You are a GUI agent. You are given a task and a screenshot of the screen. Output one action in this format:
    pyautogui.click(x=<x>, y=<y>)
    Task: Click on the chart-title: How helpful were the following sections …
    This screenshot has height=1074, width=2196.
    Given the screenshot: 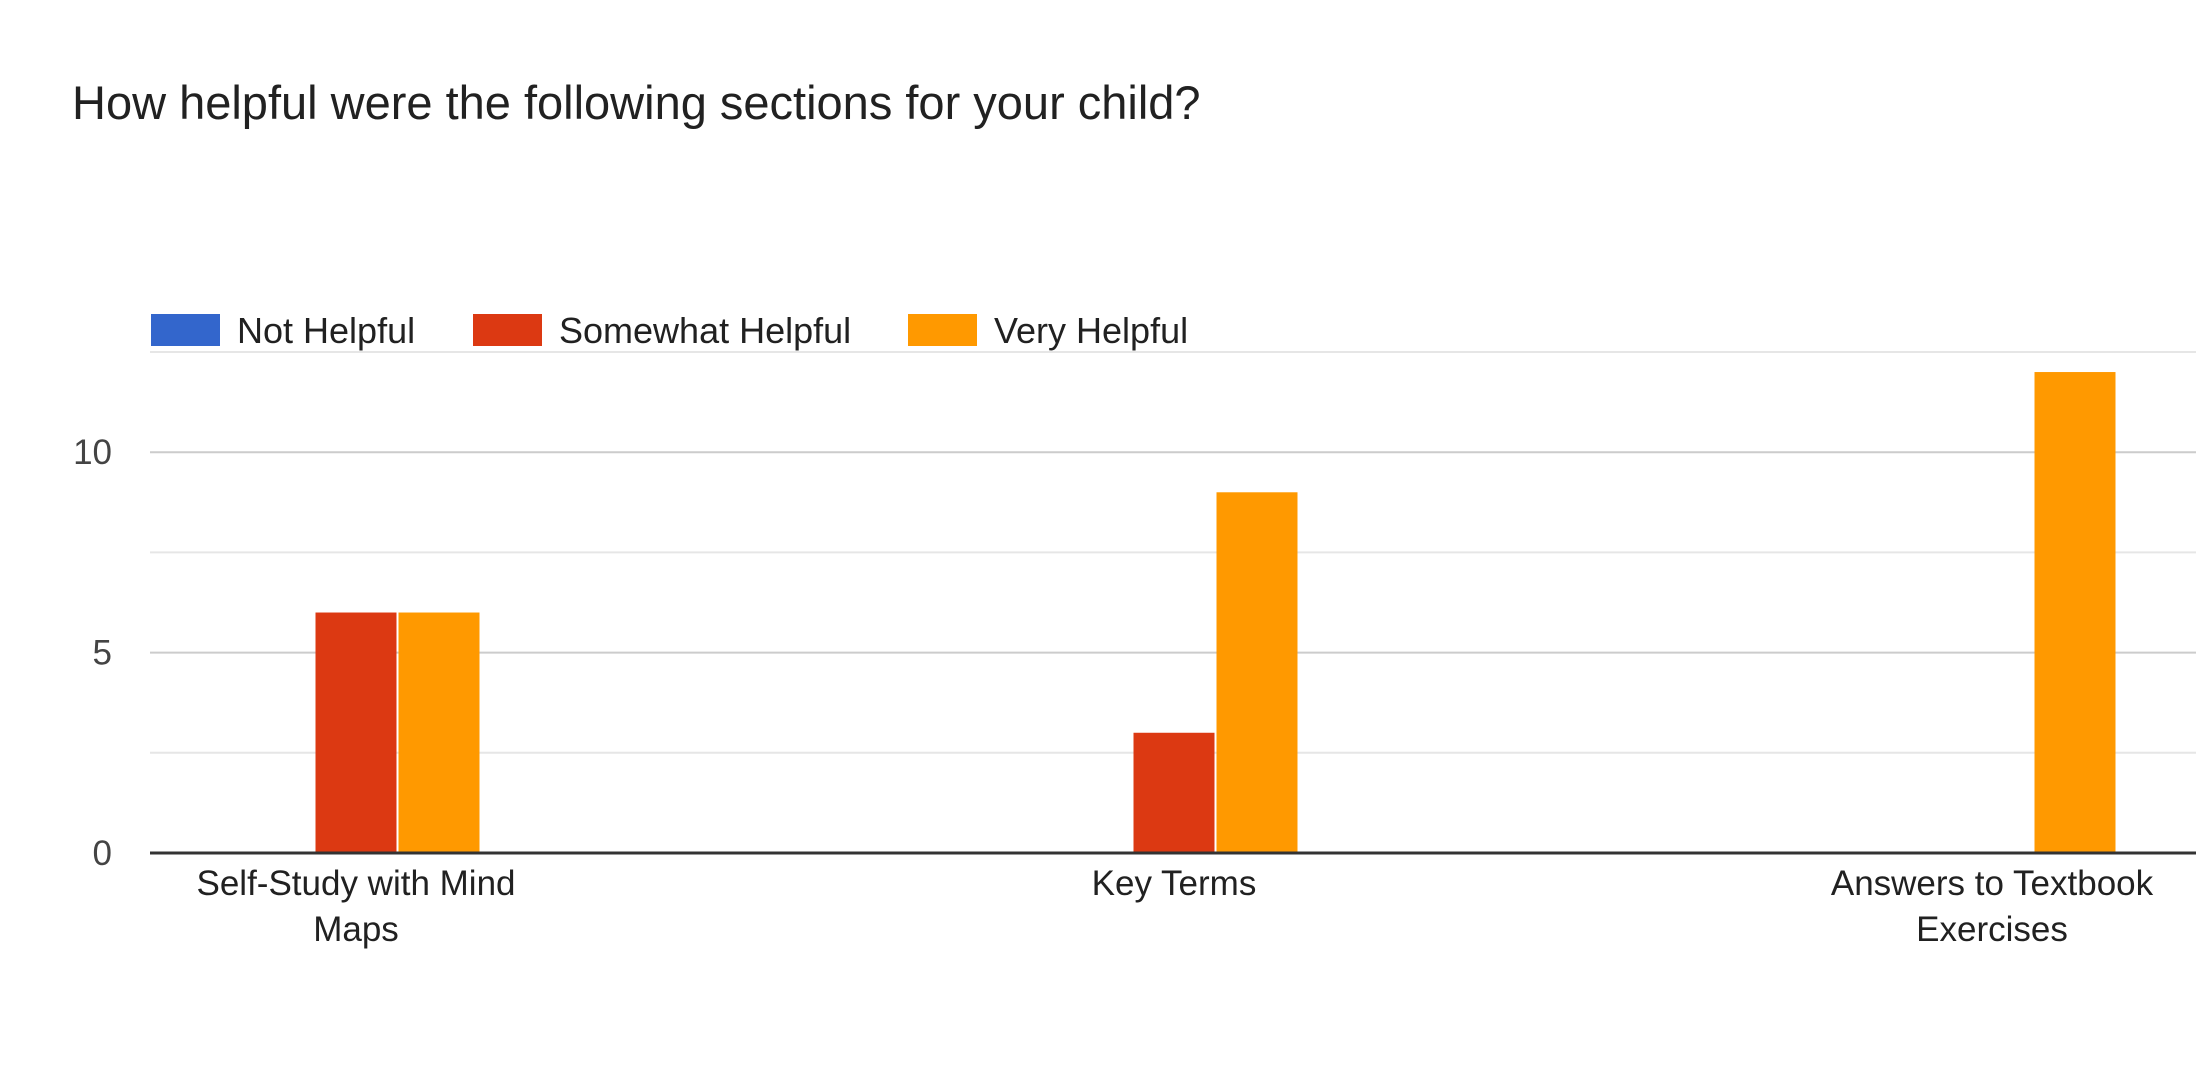 What is the action you would take?
    pyautogui.click(x=636, y=102)
    